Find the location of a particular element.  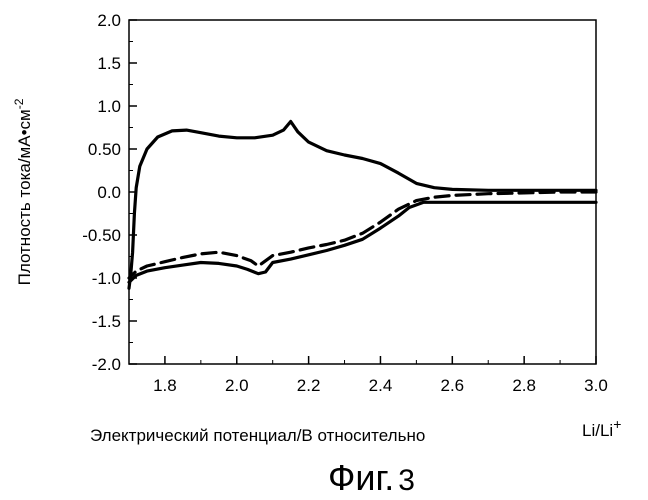

series-line-3-dashed is located at coordinates (362, 235).